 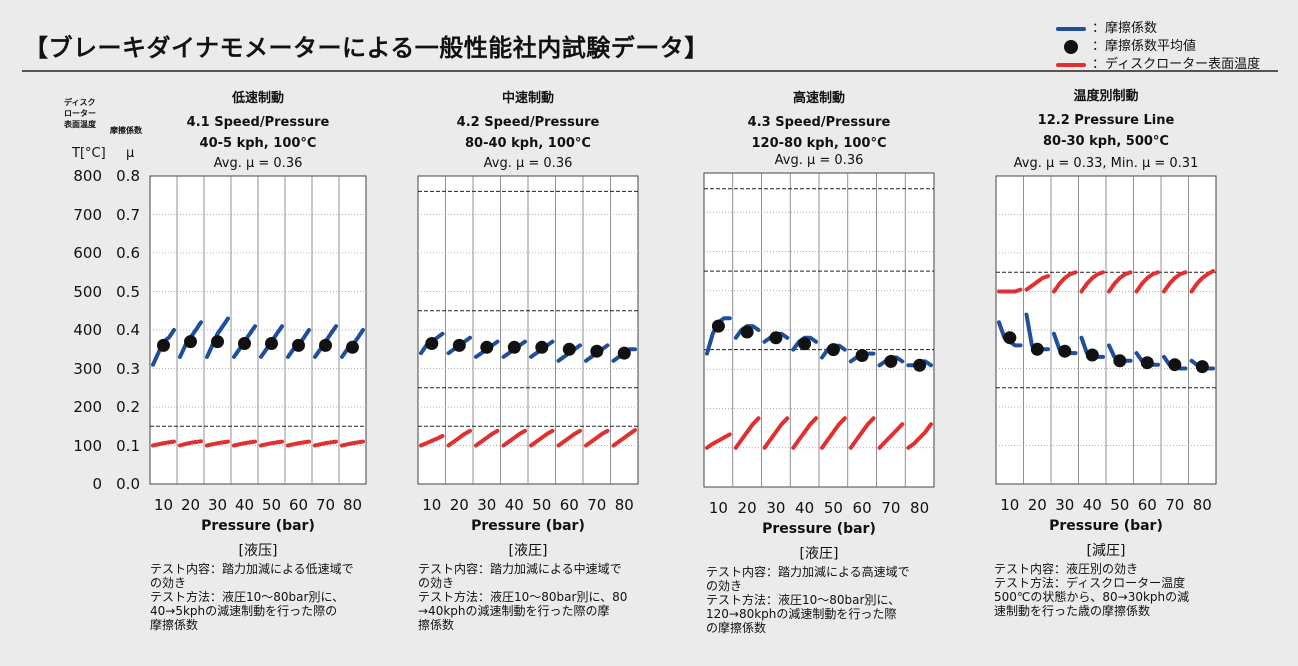 What do you see at coordinates (258, 551) in the screenshot?
I see `pressure-type-label: [液压]` at bounding box center [258, 551].